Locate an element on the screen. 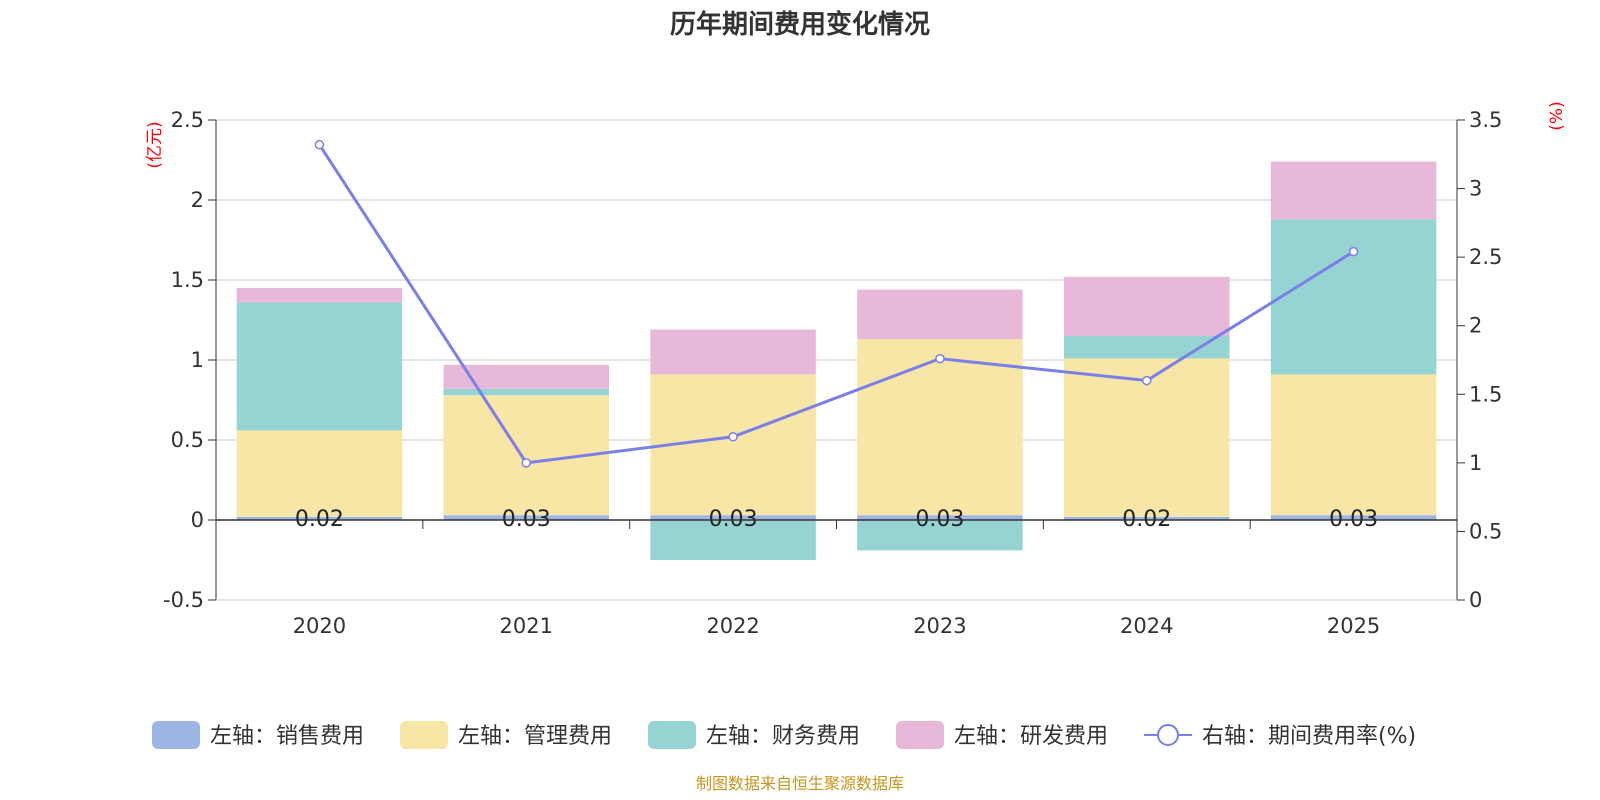 This screenshot has height=800, width=1600. right-tick-label: 3.5 is located at coordinates (1485, 120).